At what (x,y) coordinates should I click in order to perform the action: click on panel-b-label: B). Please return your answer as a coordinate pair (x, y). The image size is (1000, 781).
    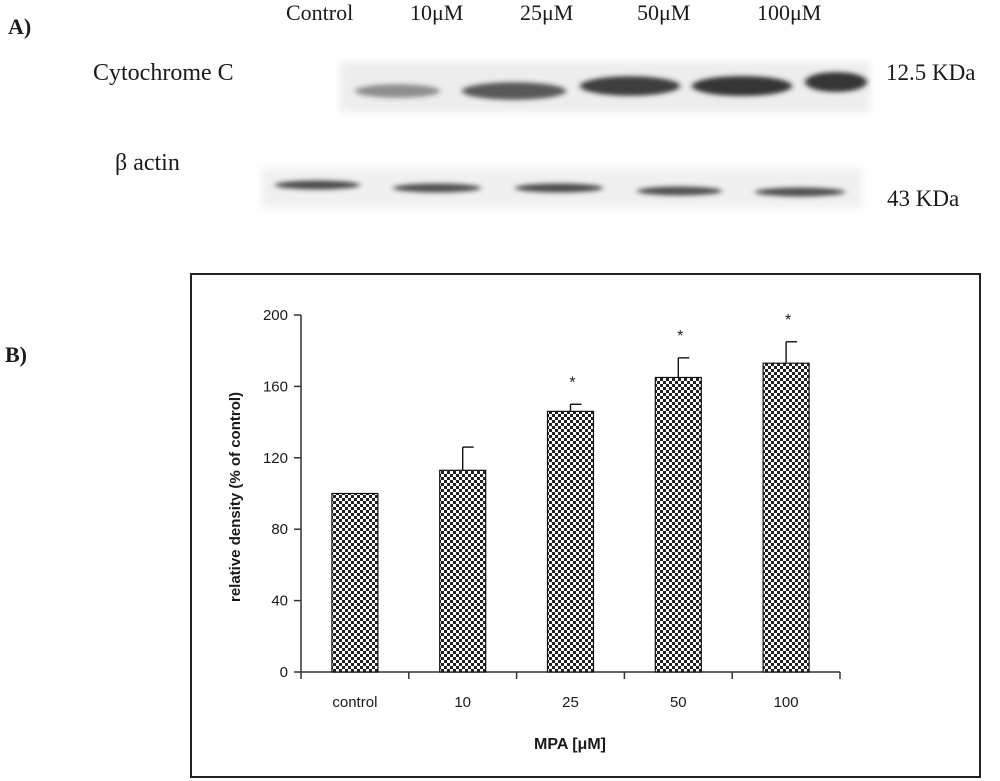
    Looking at the image, I should click on (16, 354).